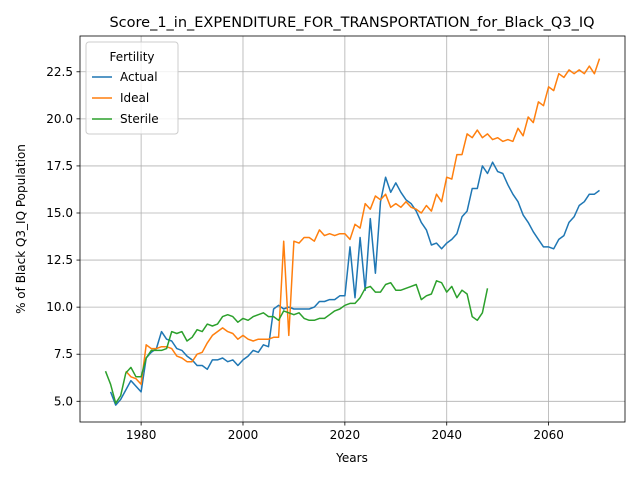 The width and height of the screenshot is (640, 480). What do you see at coordinates (446, 435) in the screenshot?
I see `x-tick-label: 2040` at bounding box center [446, 435].